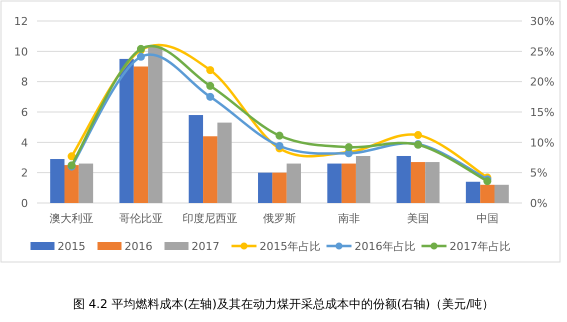 This screenshot has height=322, width=567. What do you see at coordinates (210, 218) in the screenshot?
I see `x-tick-label: 印度尼西亚` at bounding box center [210, 218].